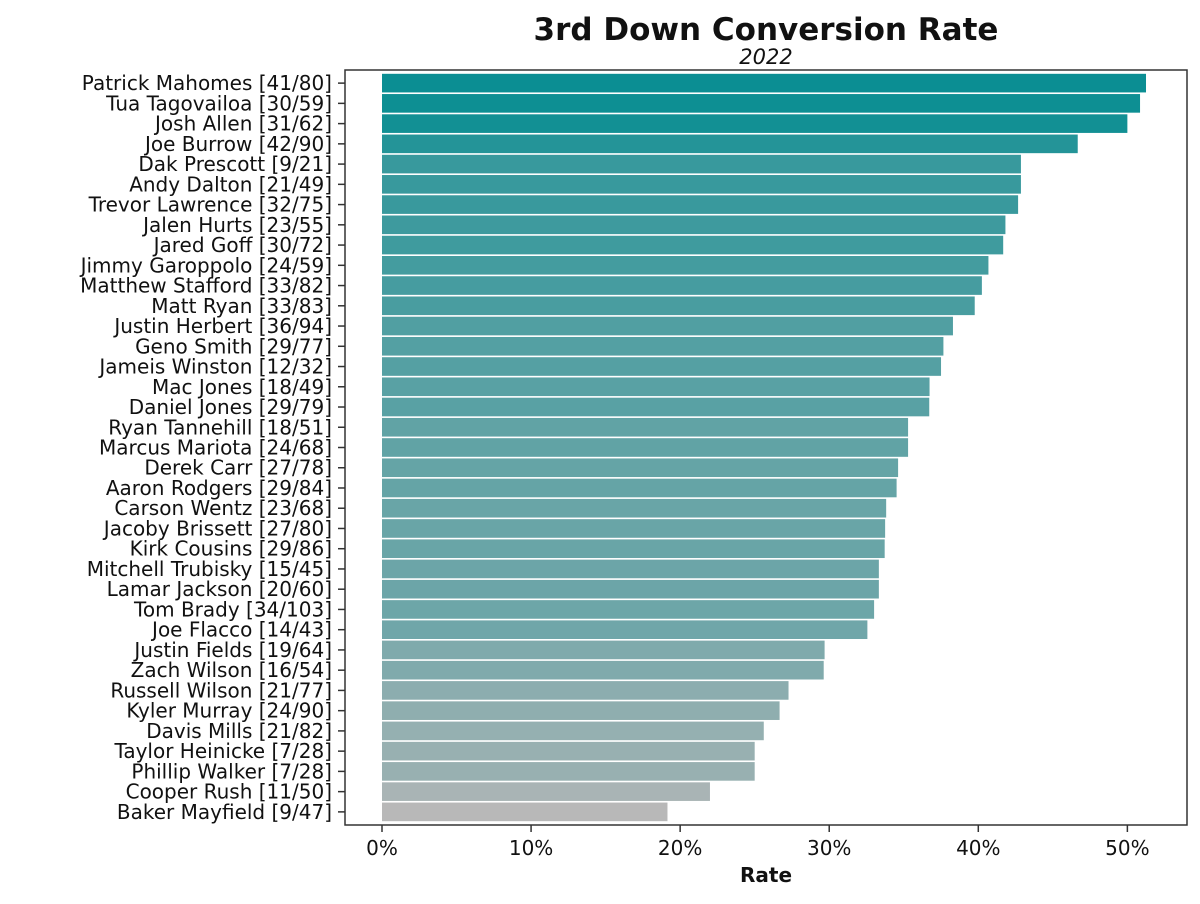  I want to click on bar-jameis-winston, so click(662, 366).